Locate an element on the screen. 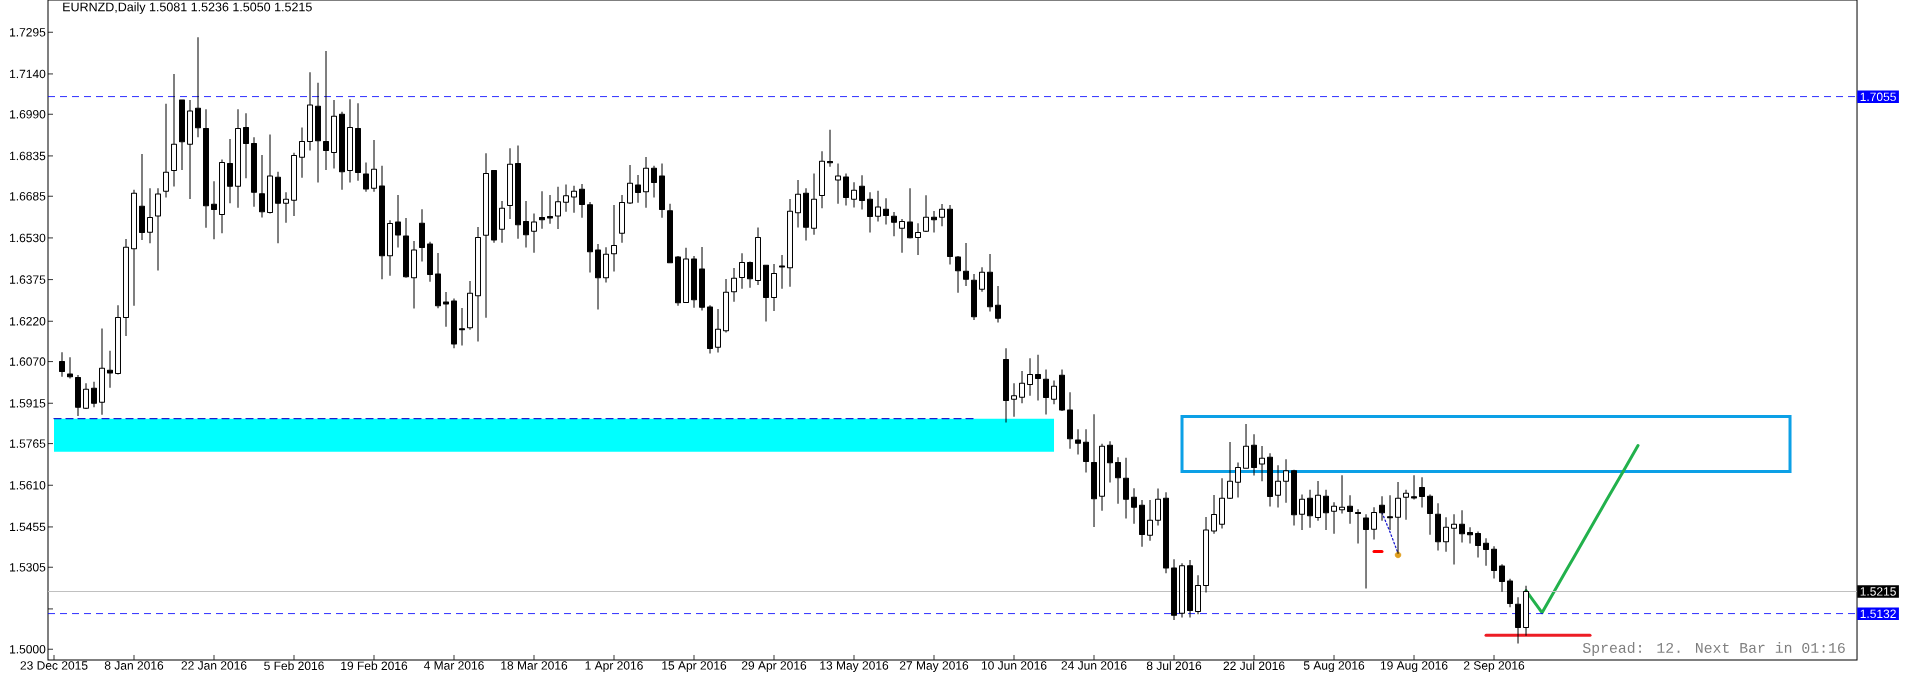 This screenshot has width=1912, height=686. x-tick-label: 15 Apr 2016 is located at coordinates (694, 667).